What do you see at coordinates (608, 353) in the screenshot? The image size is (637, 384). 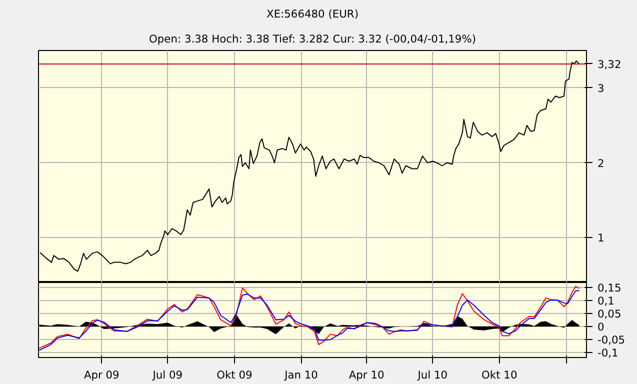 I see `y-tick-label: -0,1` at bounding box center [608, 353].